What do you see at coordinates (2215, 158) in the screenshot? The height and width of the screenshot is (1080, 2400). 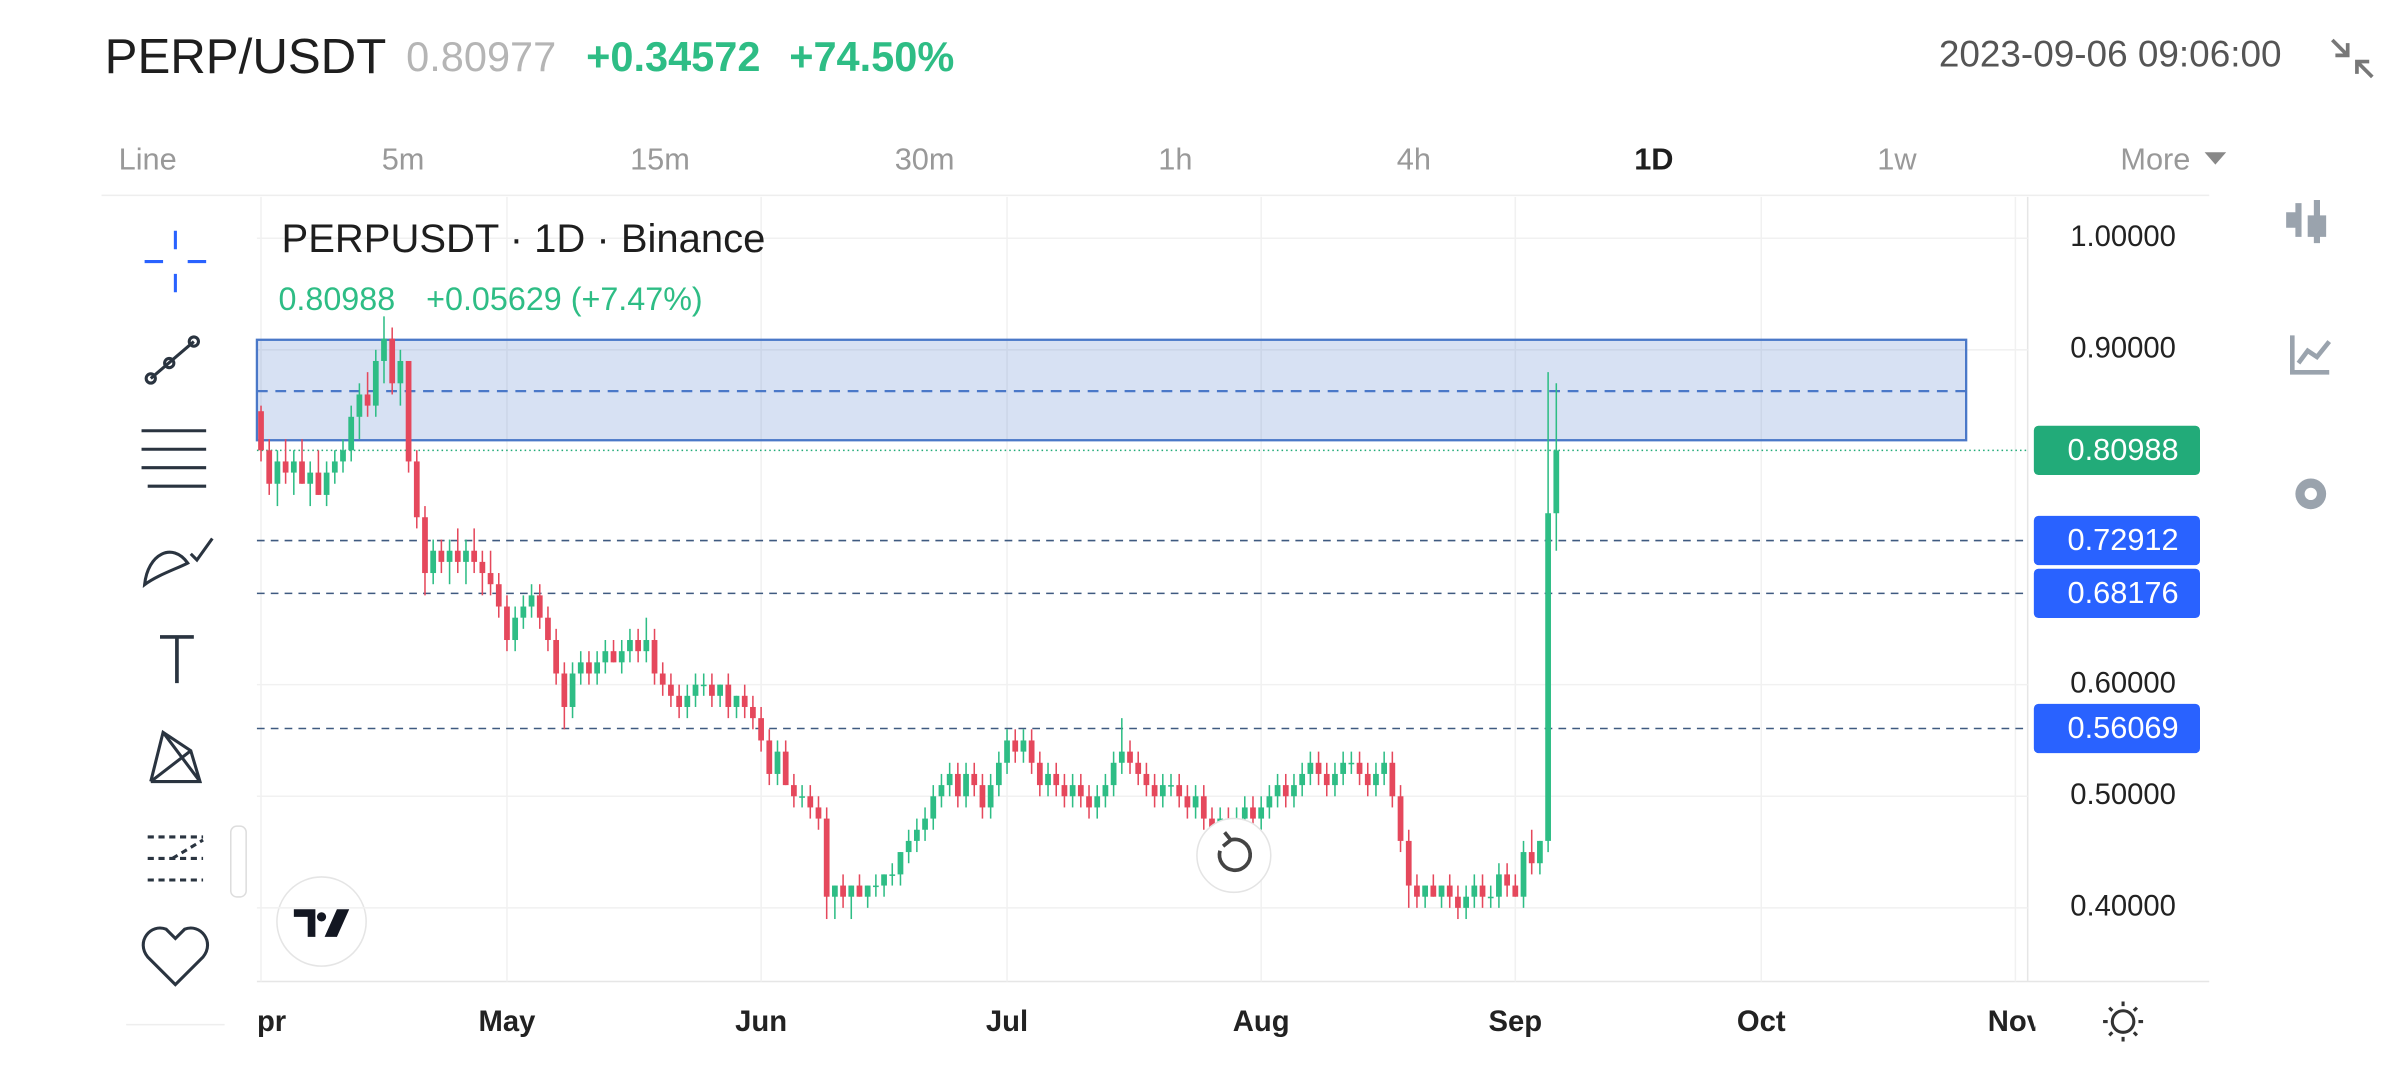 I see `more-arrow` at bounding box center [2215, 158].